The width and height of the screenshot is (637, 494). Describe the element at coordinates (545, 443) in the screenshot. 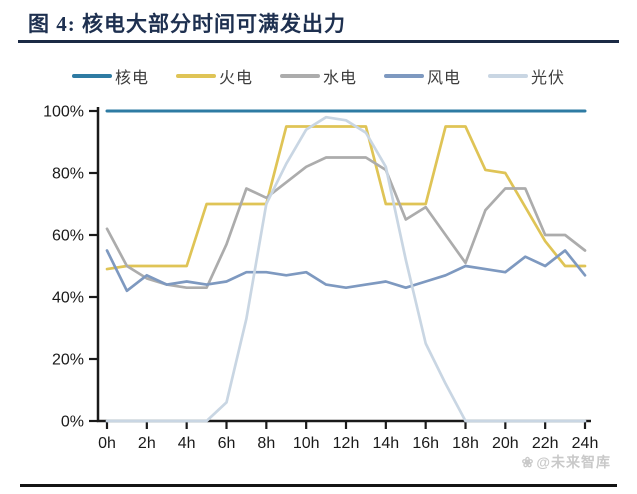

I see `x-tick-label: 22h` at that location.